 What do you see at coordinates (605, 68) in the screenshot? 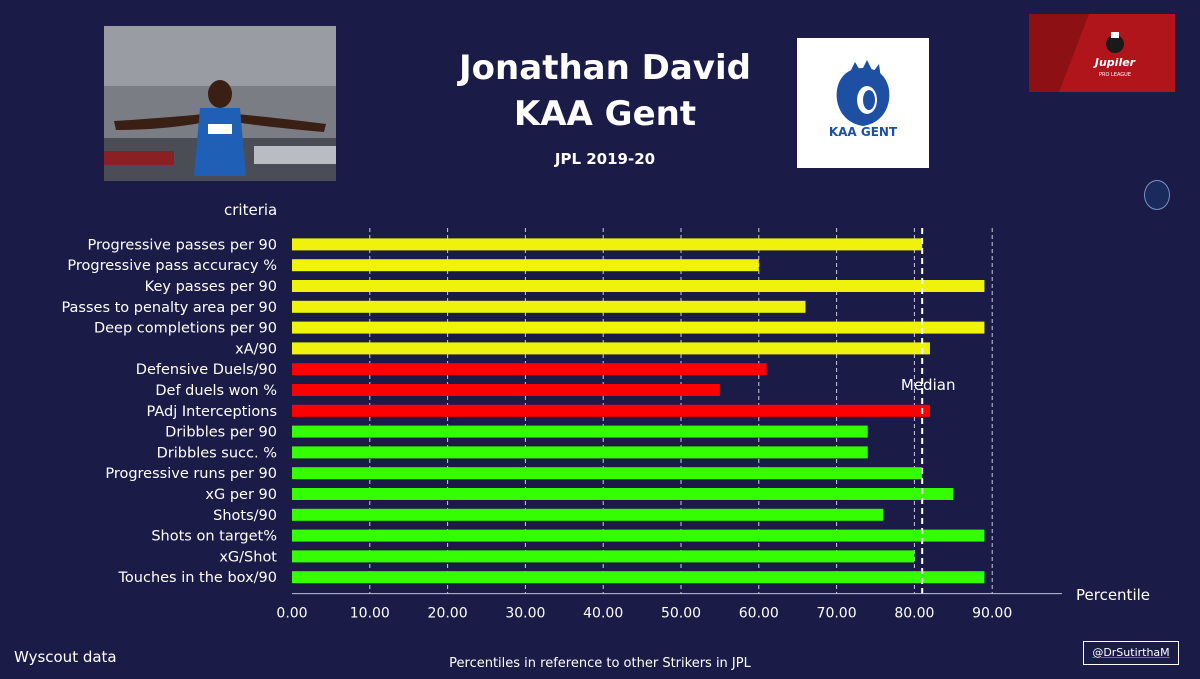
I see `page-title: Jonathan David` at bounding box center [605, 68].